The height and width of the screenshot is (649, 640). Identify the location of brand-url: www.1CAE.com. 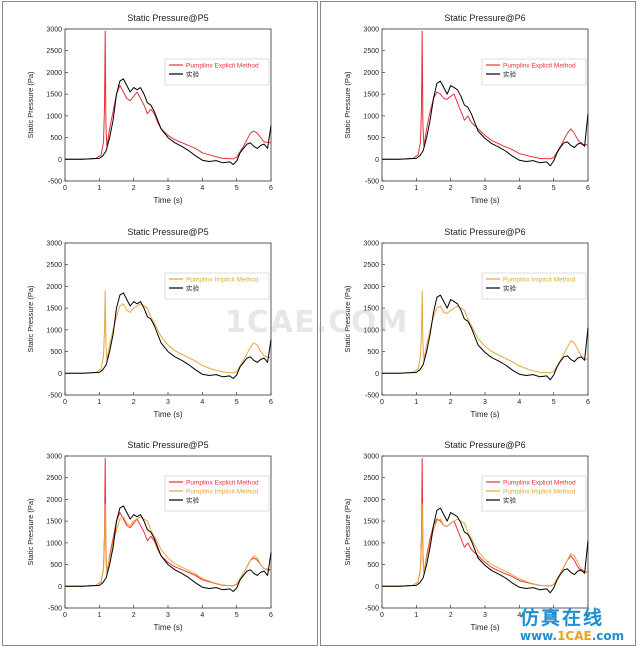
(579, 636).